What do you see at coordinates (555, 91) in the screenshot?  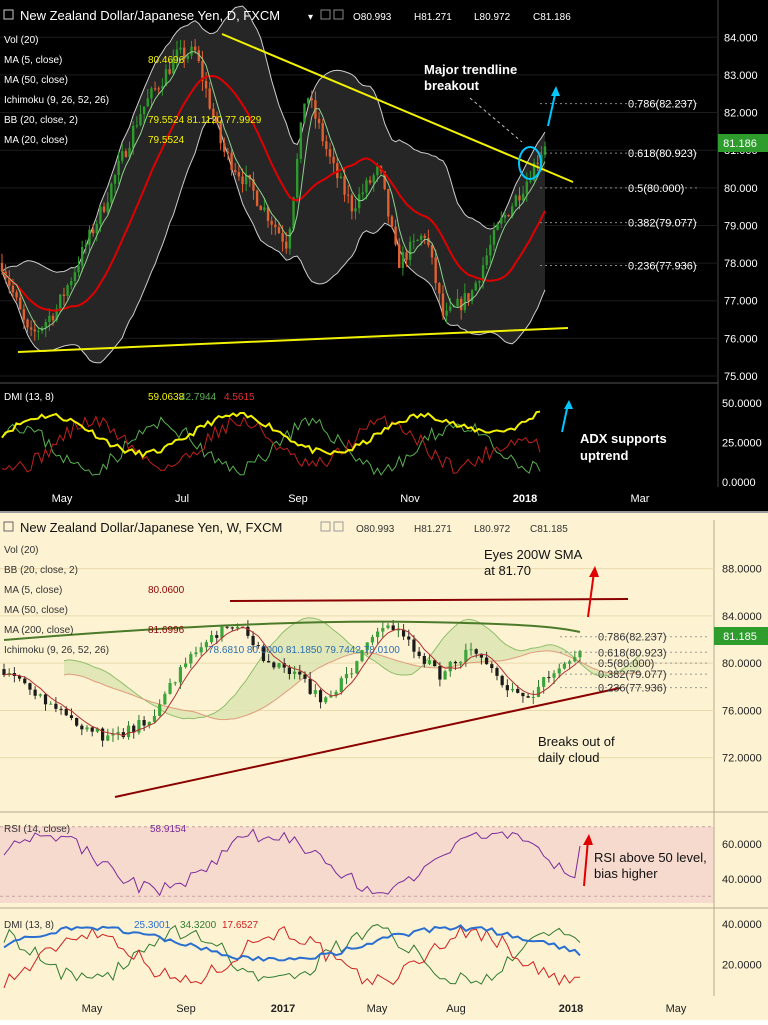 I see `up-arrowhead-icon` at bounding box center [555, 91].